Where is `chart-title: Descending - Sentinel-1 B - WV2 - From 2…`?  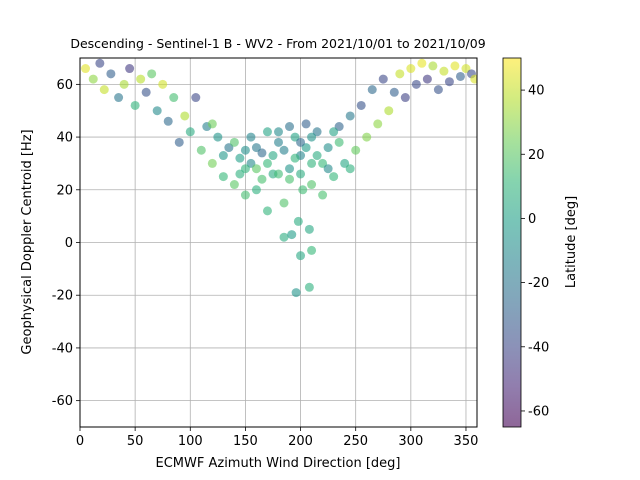 chart-title: Descending - Sentinel-1 B - WV2 - From 2… is located at coordinates (277, 43).